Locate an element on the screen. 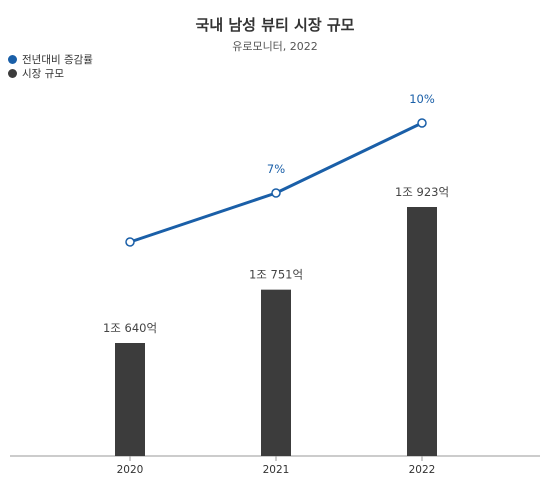 Image resolution: width=550 pixels, height=495 pixels. growth-rate-point-2021 is located at coordinates (276, 193).